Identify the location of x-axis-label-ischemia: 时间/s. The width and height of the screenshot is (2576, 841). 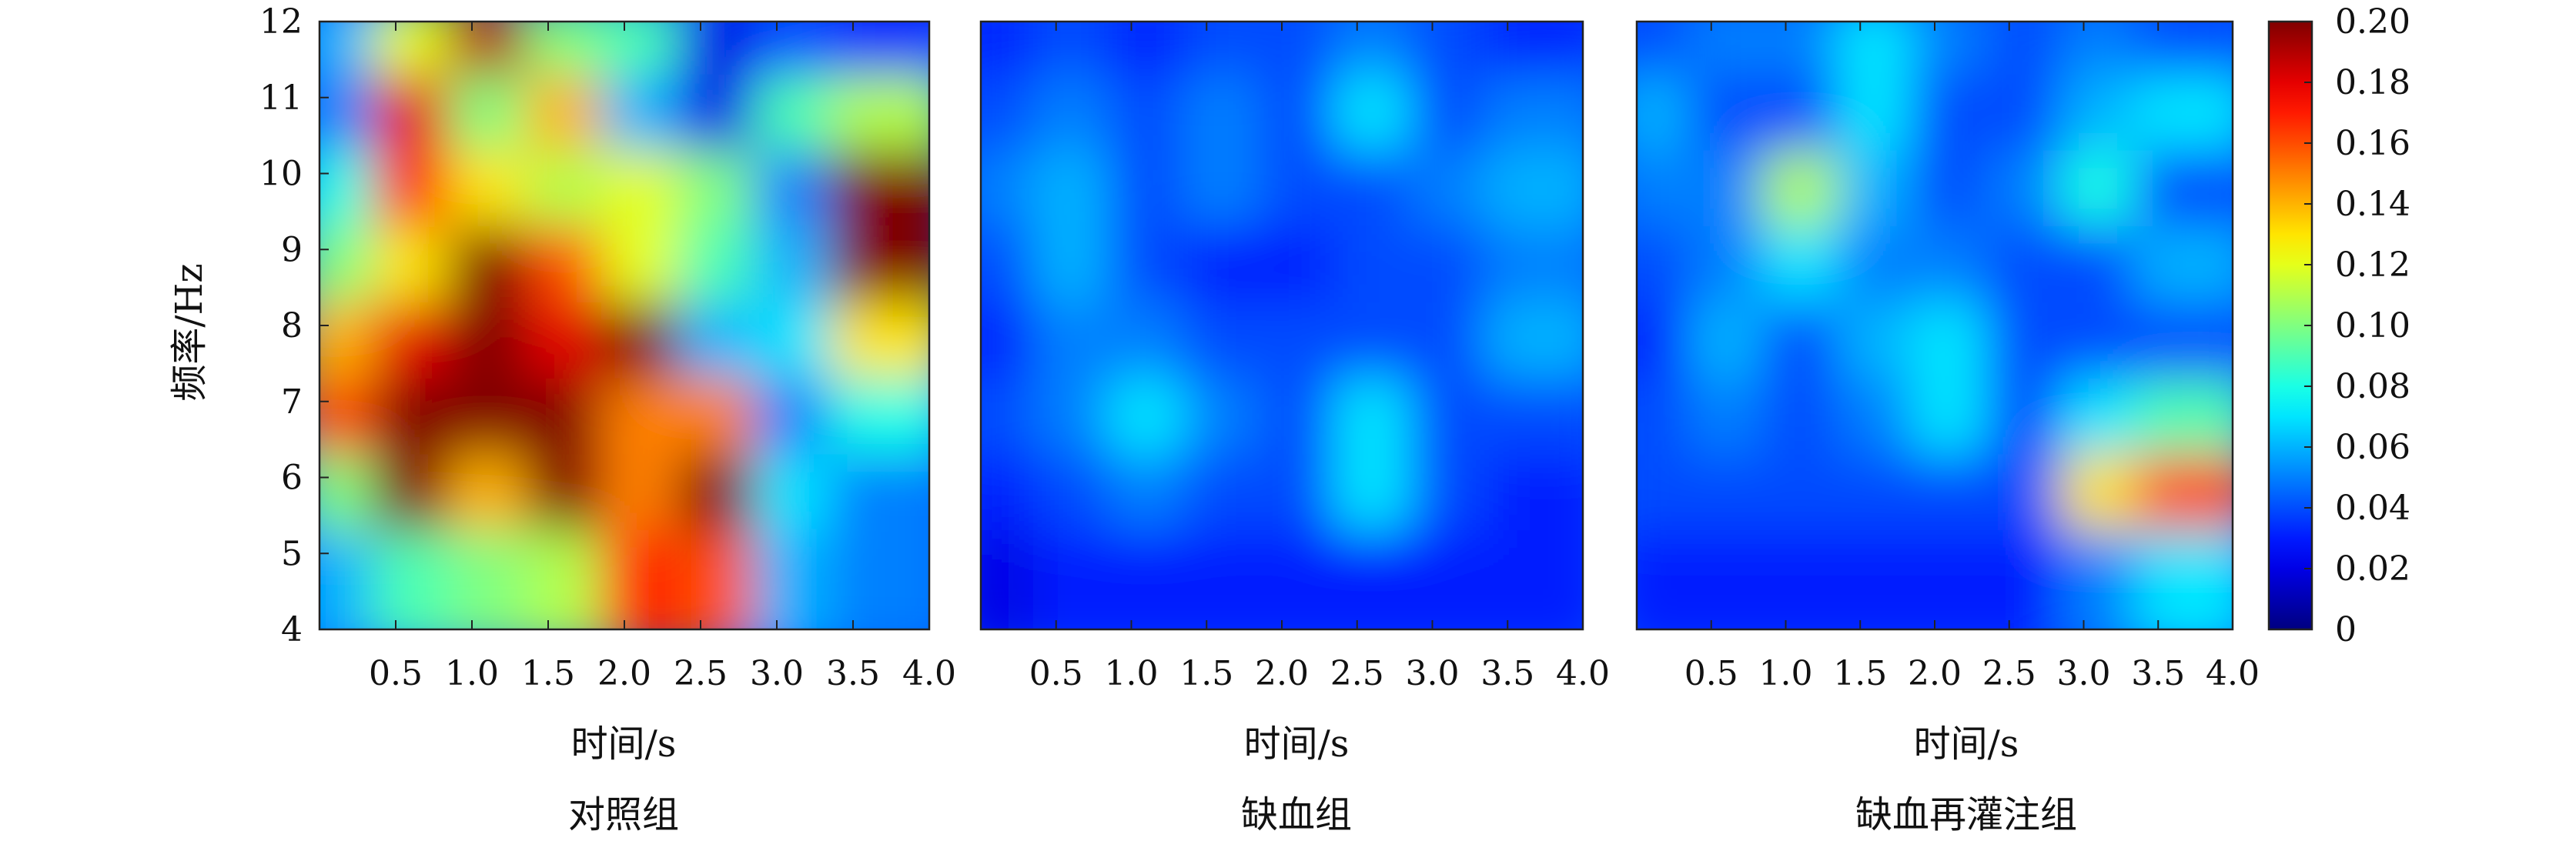
(1297, 745).